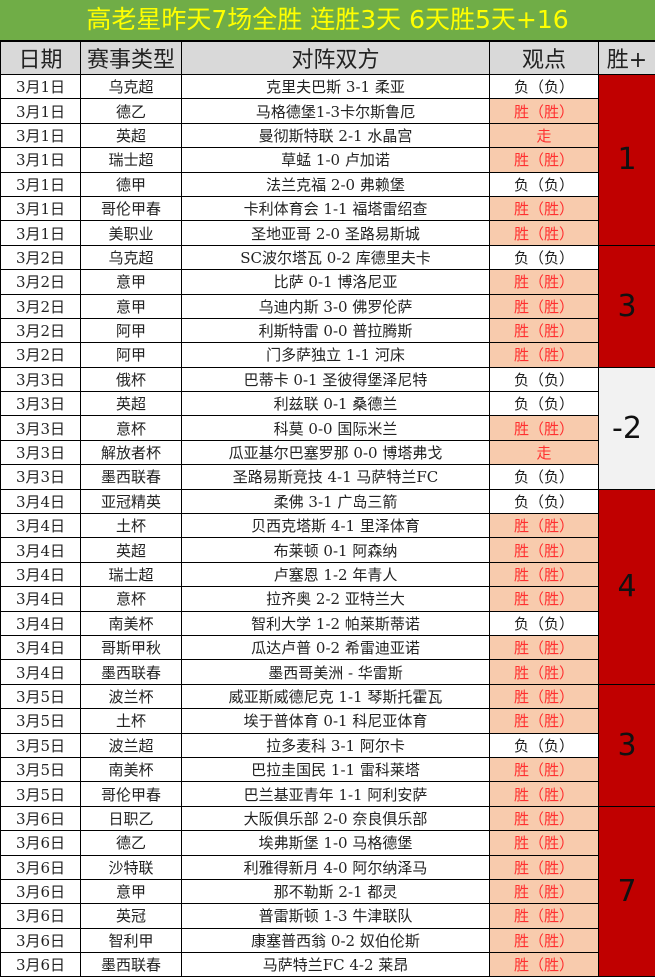 This screenshot has width=655, height=977. Describe the element at coordinates (336, 160) in the screenshot. I see `match-cell: 草蜢 1-0 卢加诺` at that location.